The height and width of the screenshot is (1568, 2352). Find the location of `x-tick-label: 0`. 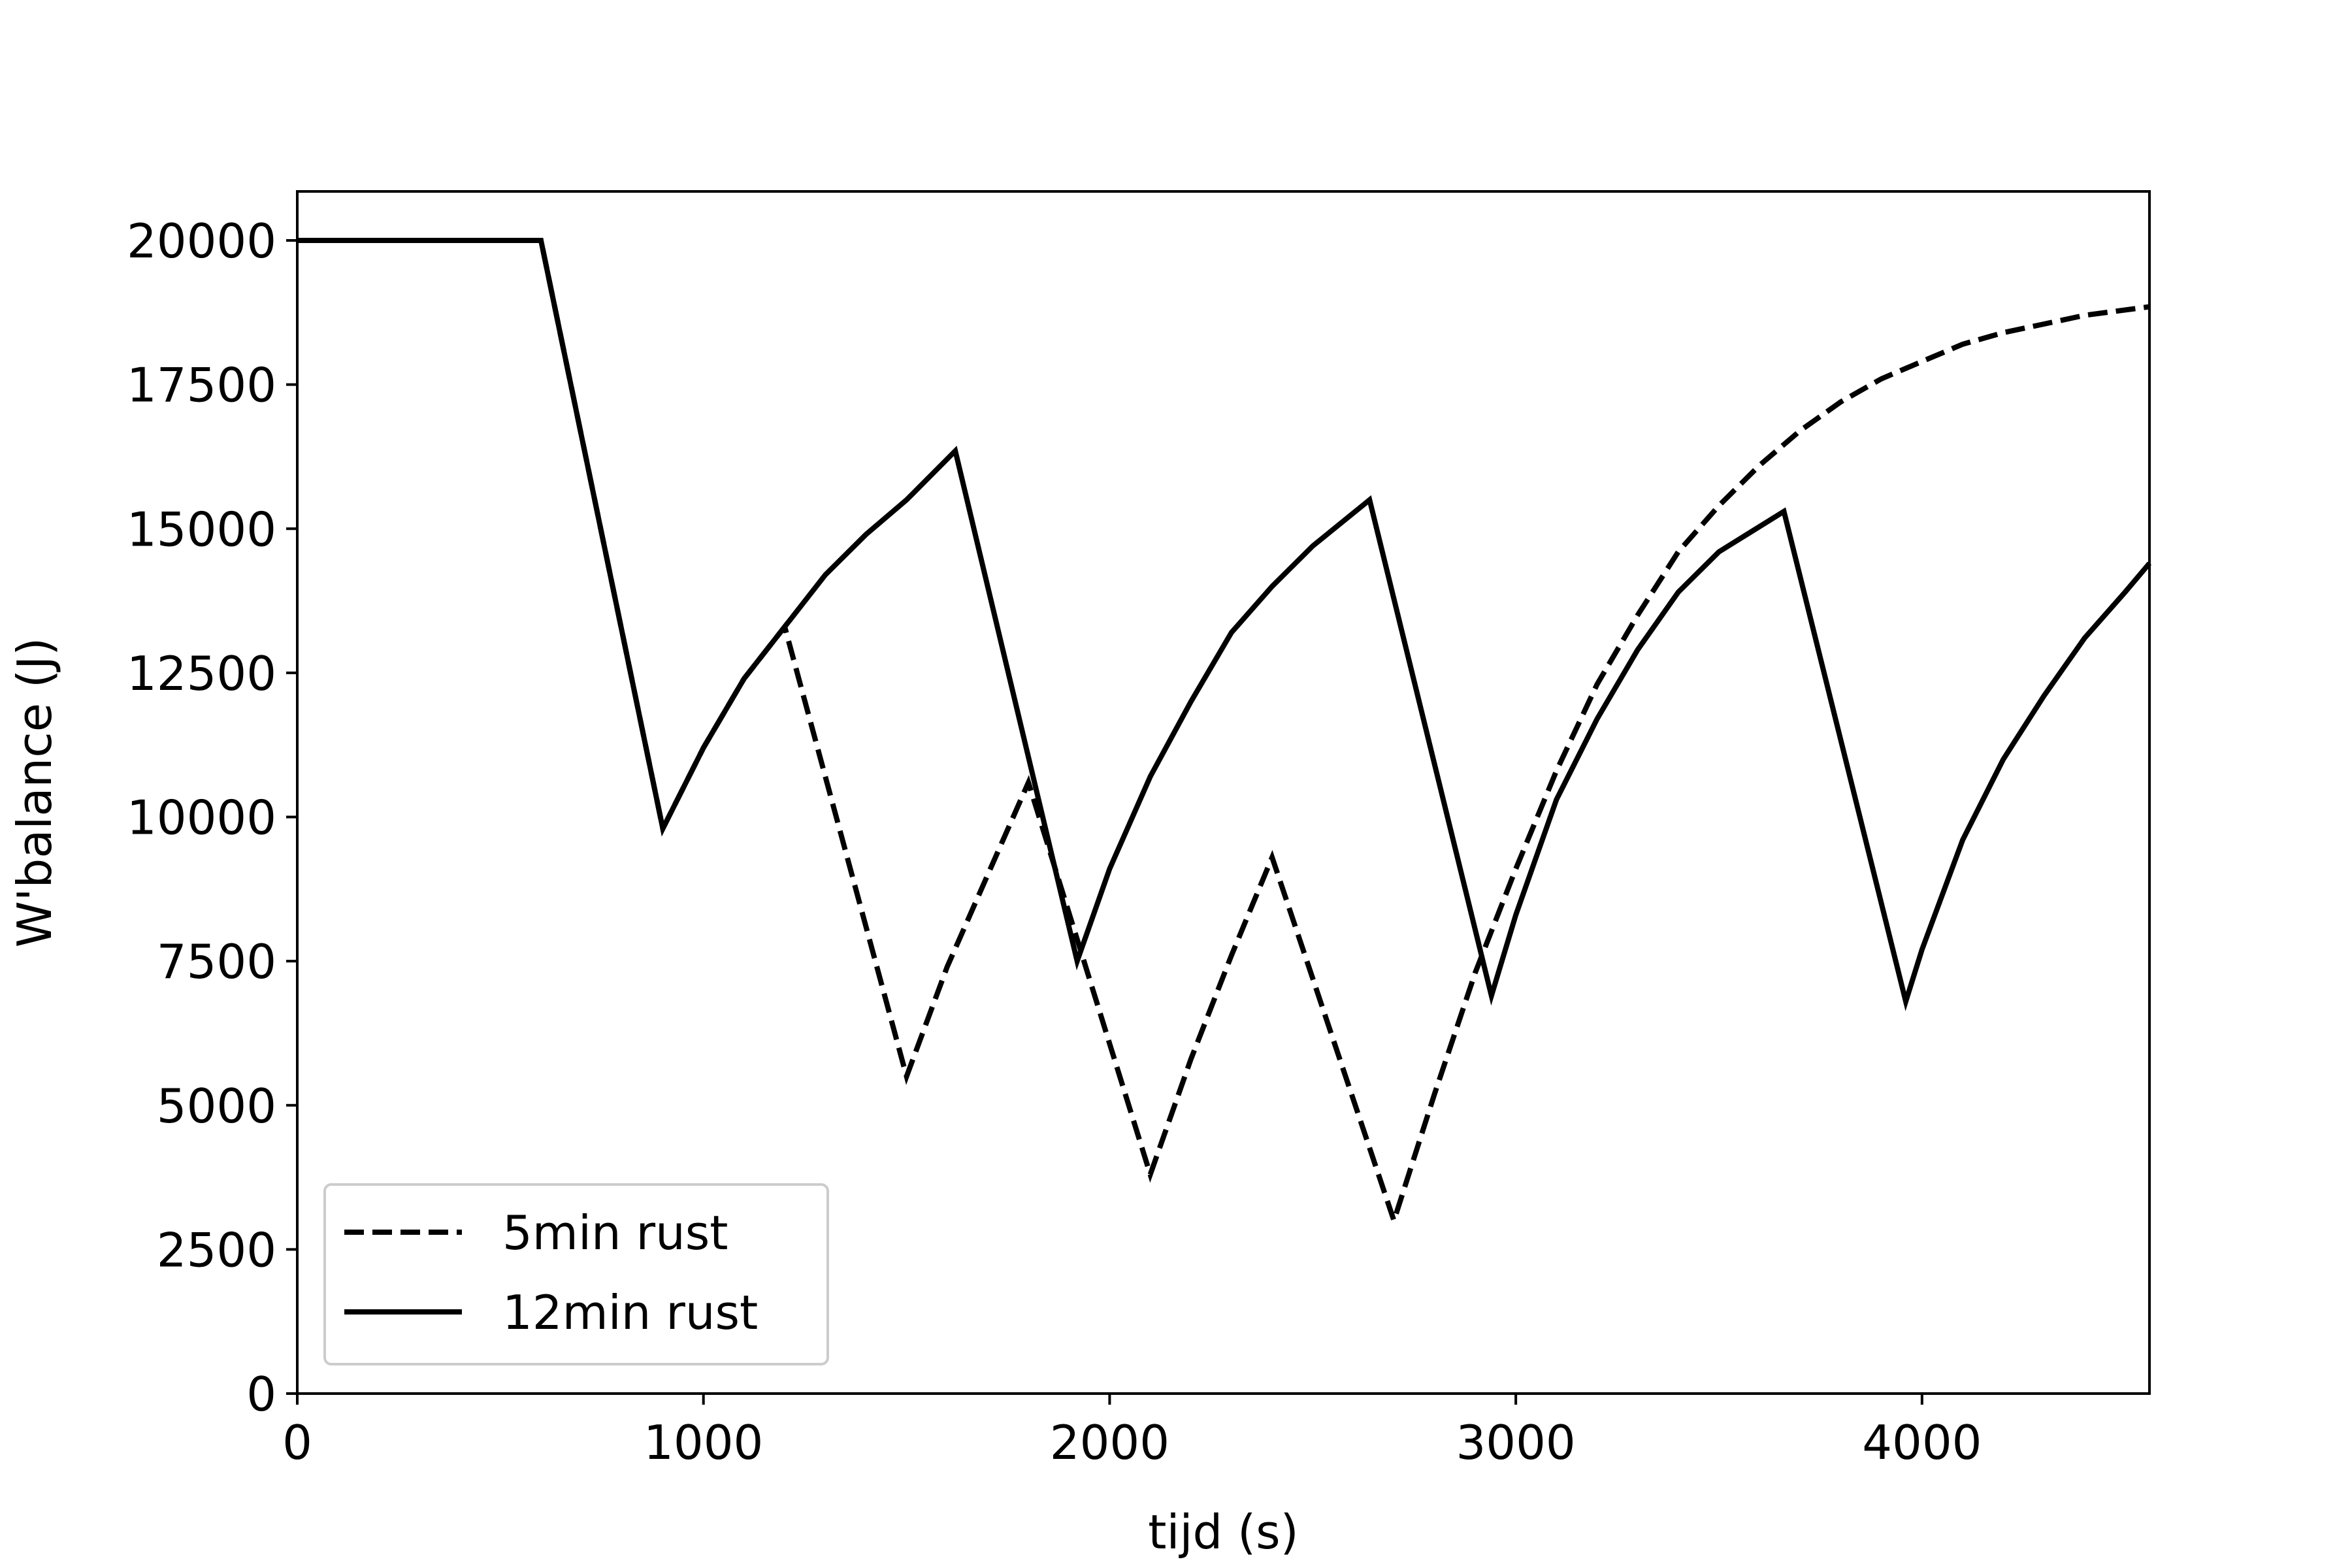

x-tick-label: 0 is located at coordinates (297, 1442).